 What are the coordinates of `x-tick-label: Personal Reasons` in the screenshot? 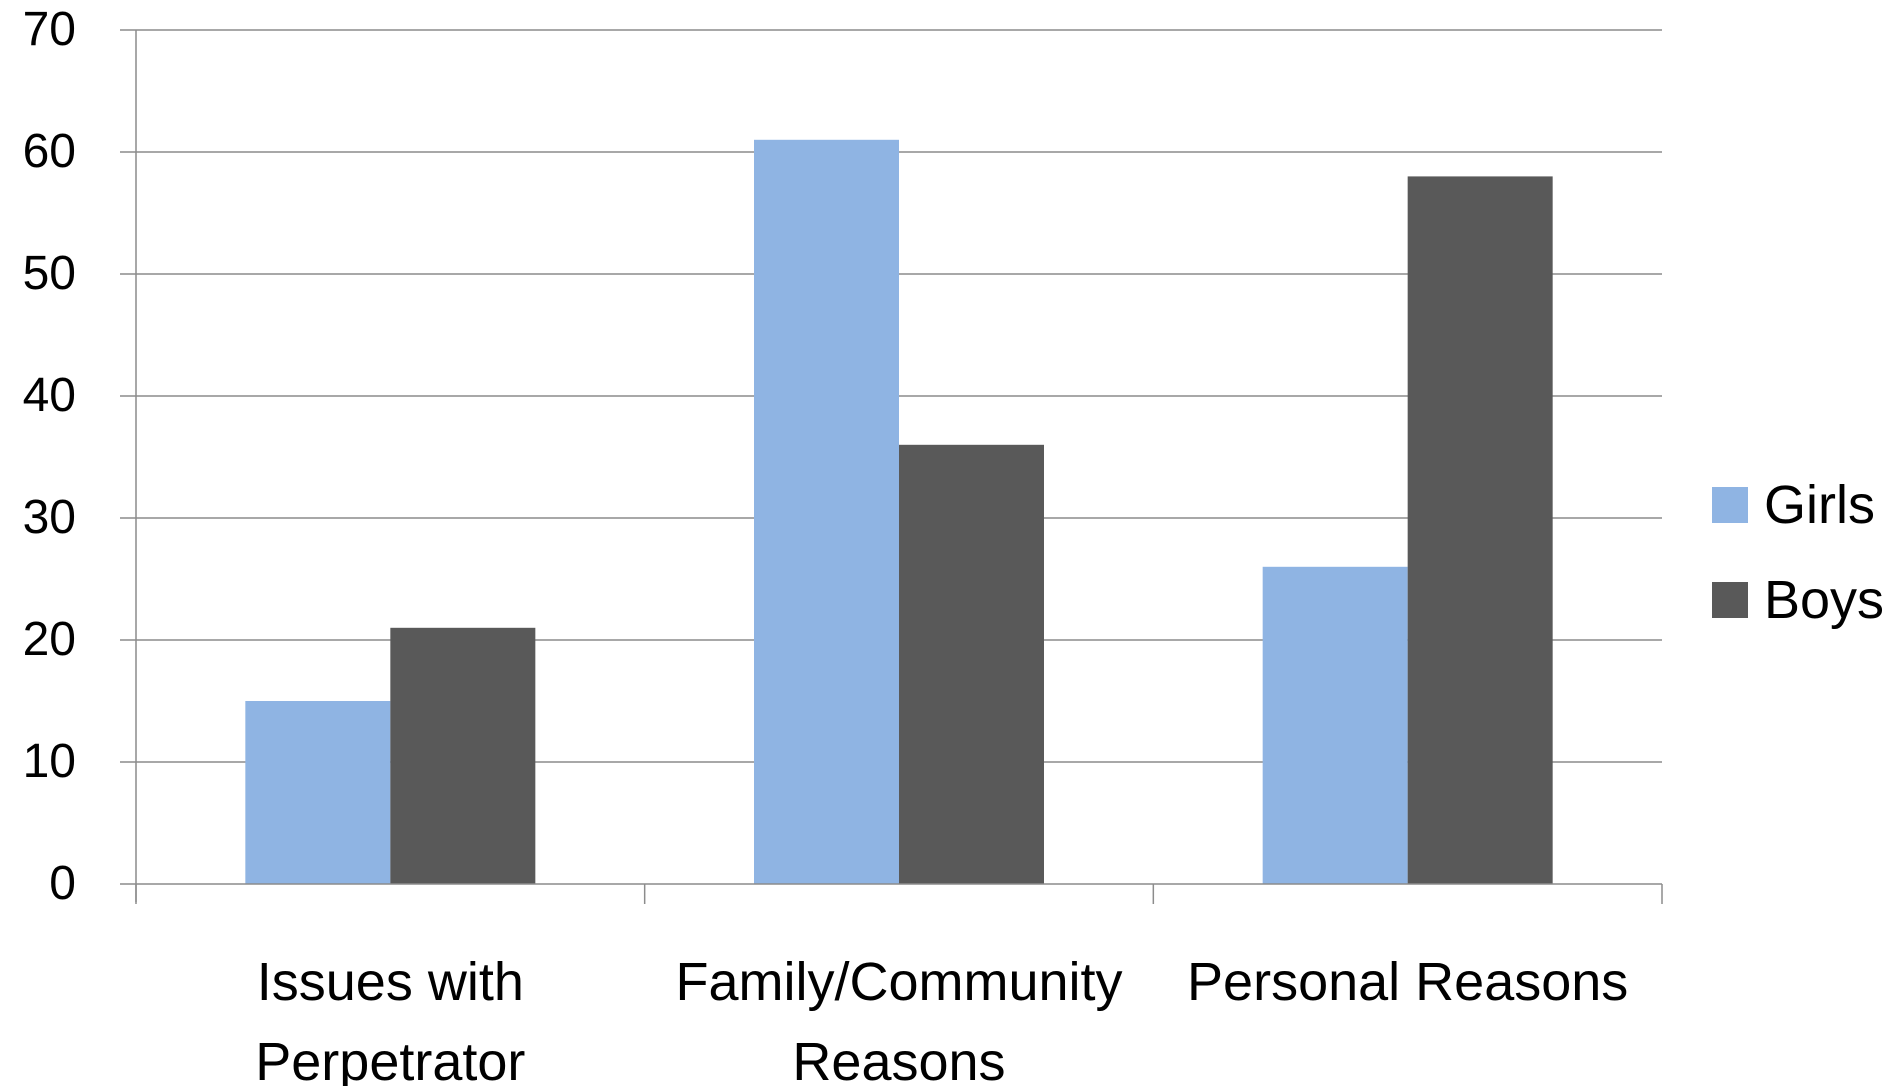 It's located at (1407, 982).